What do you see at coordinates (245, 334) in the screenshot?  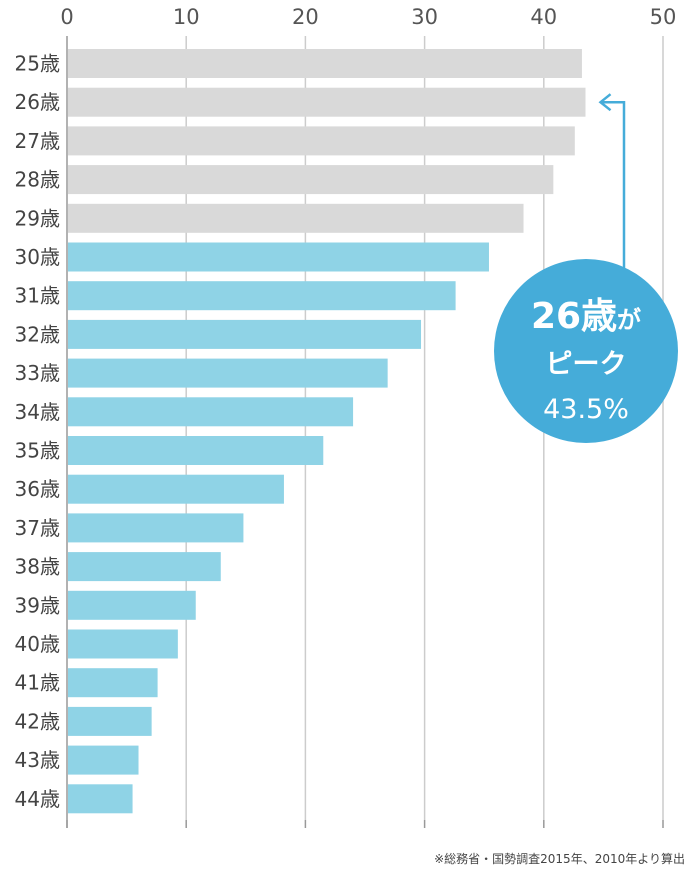 I see `bar-32歳` at bounding box center [245, 334].